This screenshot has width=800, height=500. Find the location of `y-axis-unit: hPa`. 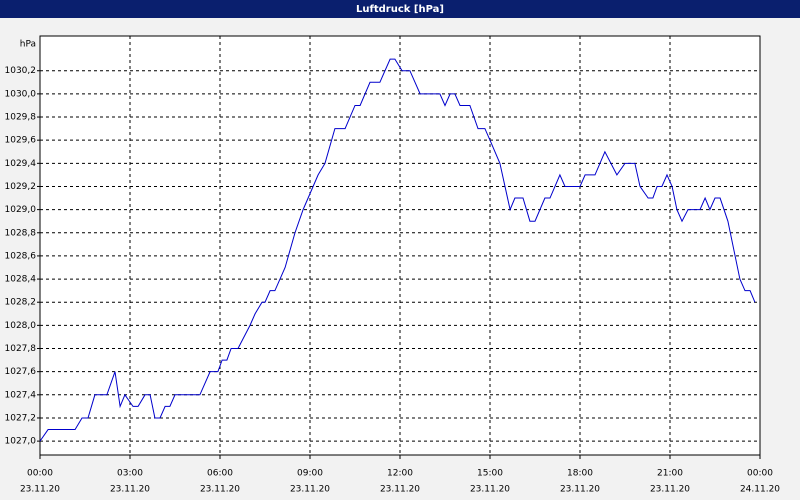

y-axis-unit: hPa is located at coordinates (28, 45).